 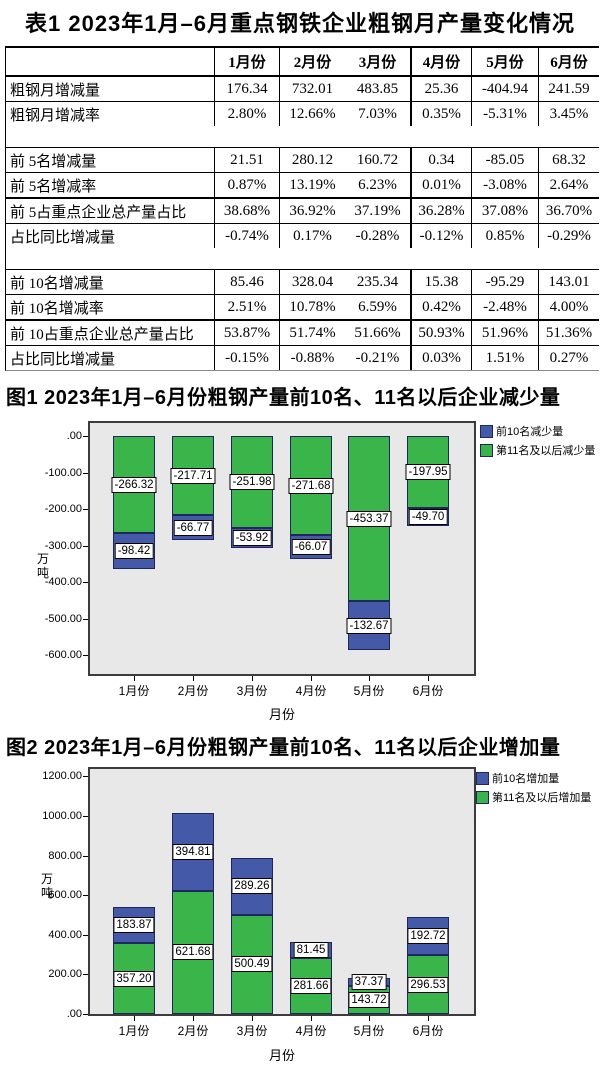 I want to click on row-label: 前 10占重点企业总产量占比, so click(x=110, y=333).